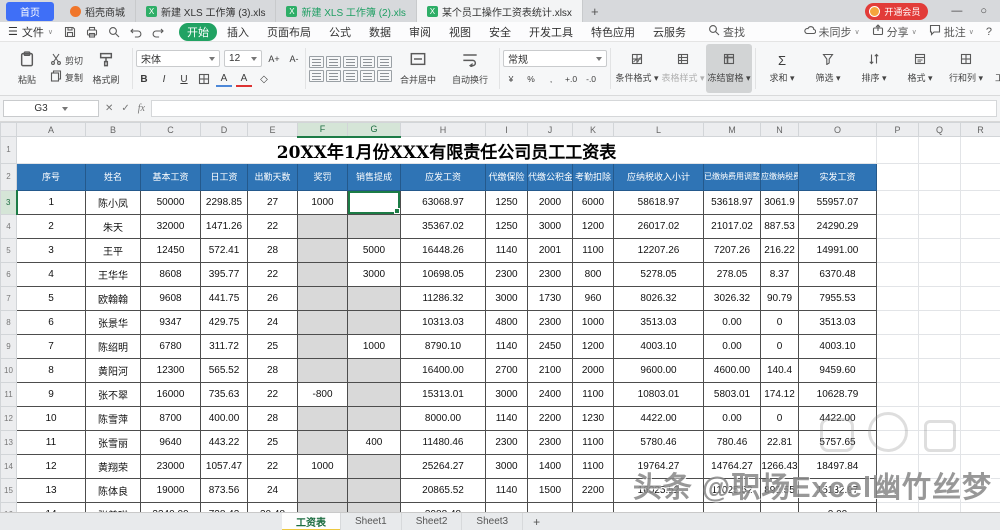 Image resolution: width=1000 pixels, height=530 pixels. I want to click on column-header-L: L, so click(658, 129).